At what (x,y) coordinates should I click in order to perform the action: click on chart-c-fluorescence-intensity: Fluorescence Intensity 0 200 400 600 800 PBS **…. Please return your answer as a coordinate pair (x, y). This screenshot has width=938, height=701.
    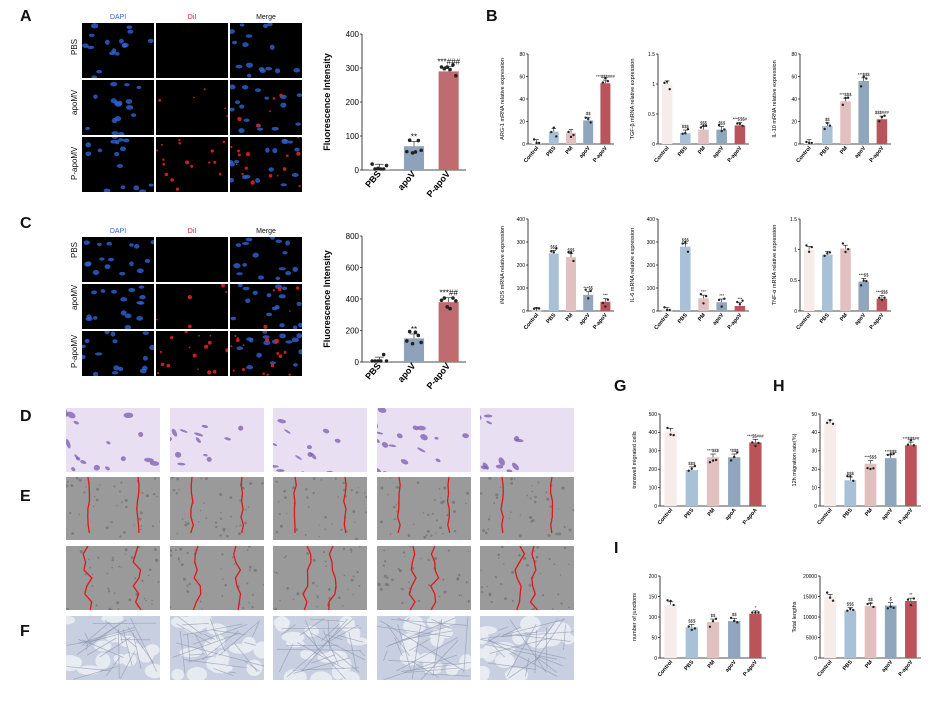
    Looking at the image, I should click on (396, 306).